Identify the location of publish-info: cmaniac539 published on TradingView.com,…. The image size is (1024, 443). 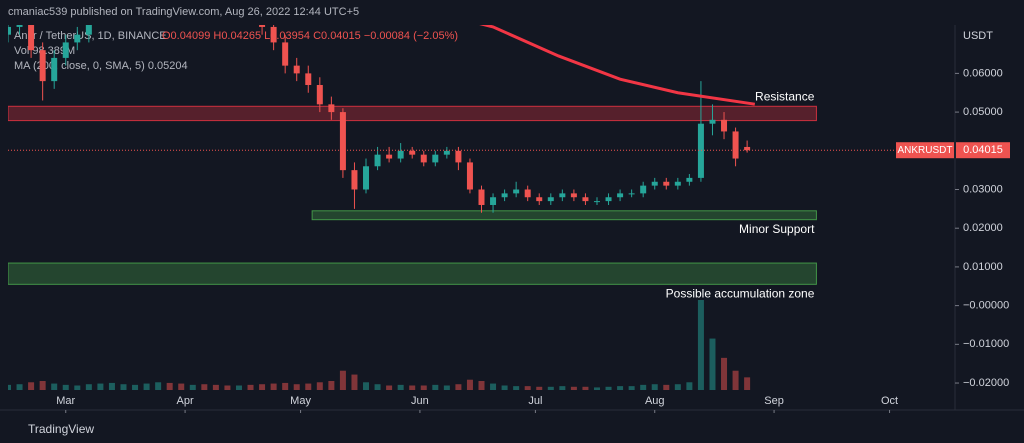
(183, 12).